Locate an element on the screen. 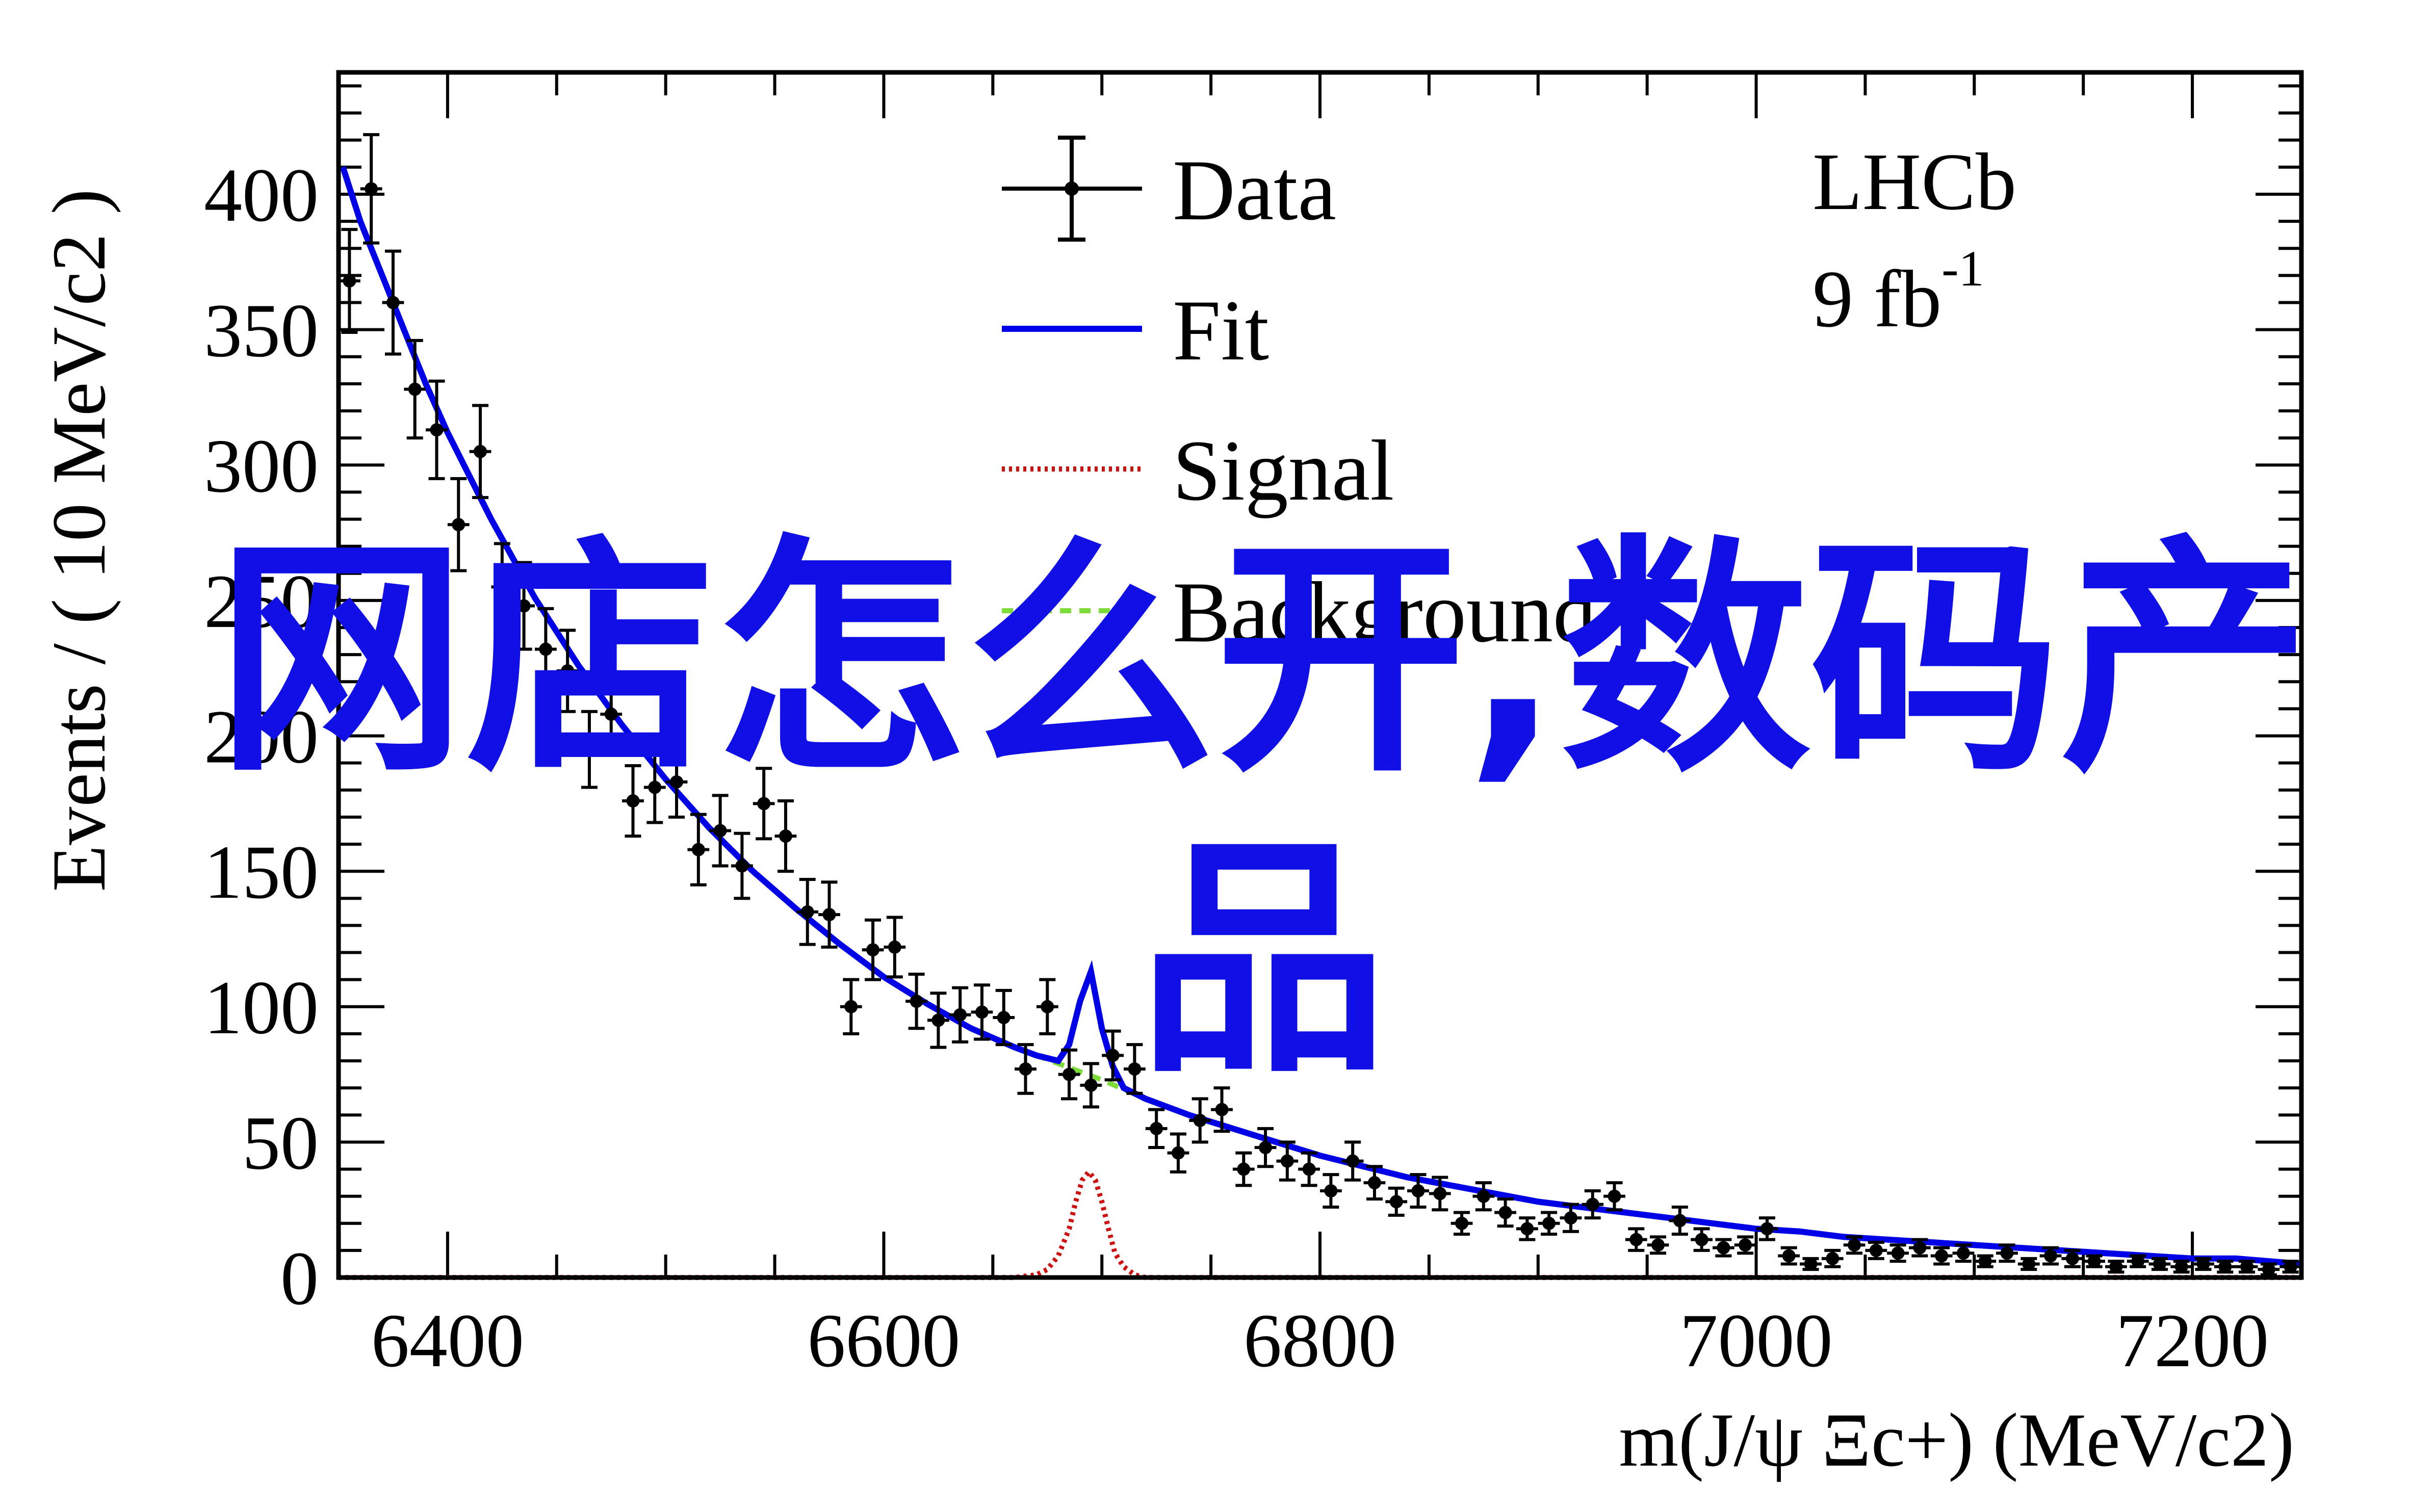 The width and height of the screenshot is (2409, 1512). x-axis-title: m(J/ψ Ξc+) (MeV/c2) is located at coordinates (1957, 1440).